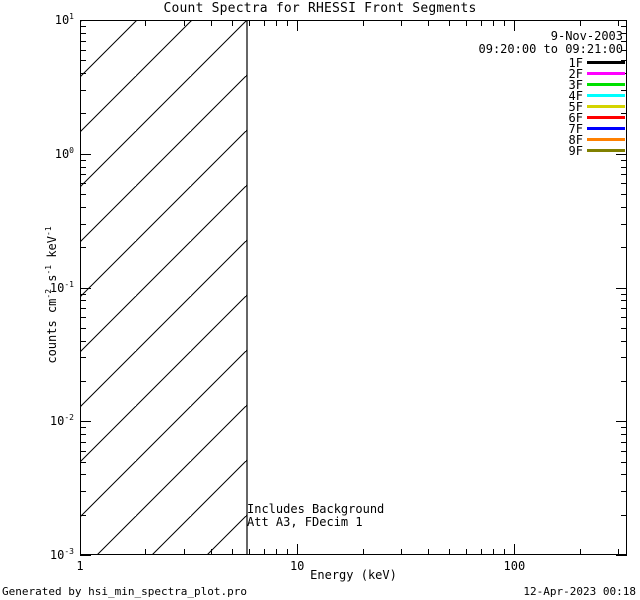 The image size is (640, 600). I want to click on annotation-line-2: Att A3, FDecim 1, so click(305, 522).